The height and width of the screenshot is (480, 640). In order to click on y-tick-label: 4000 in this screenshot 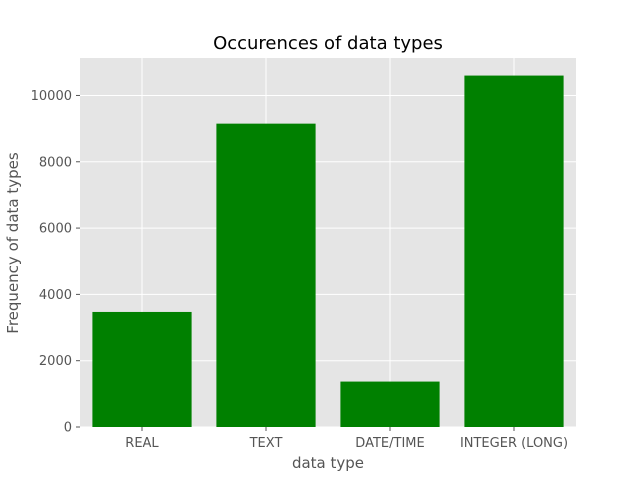, I will do `click(55, 295)`.